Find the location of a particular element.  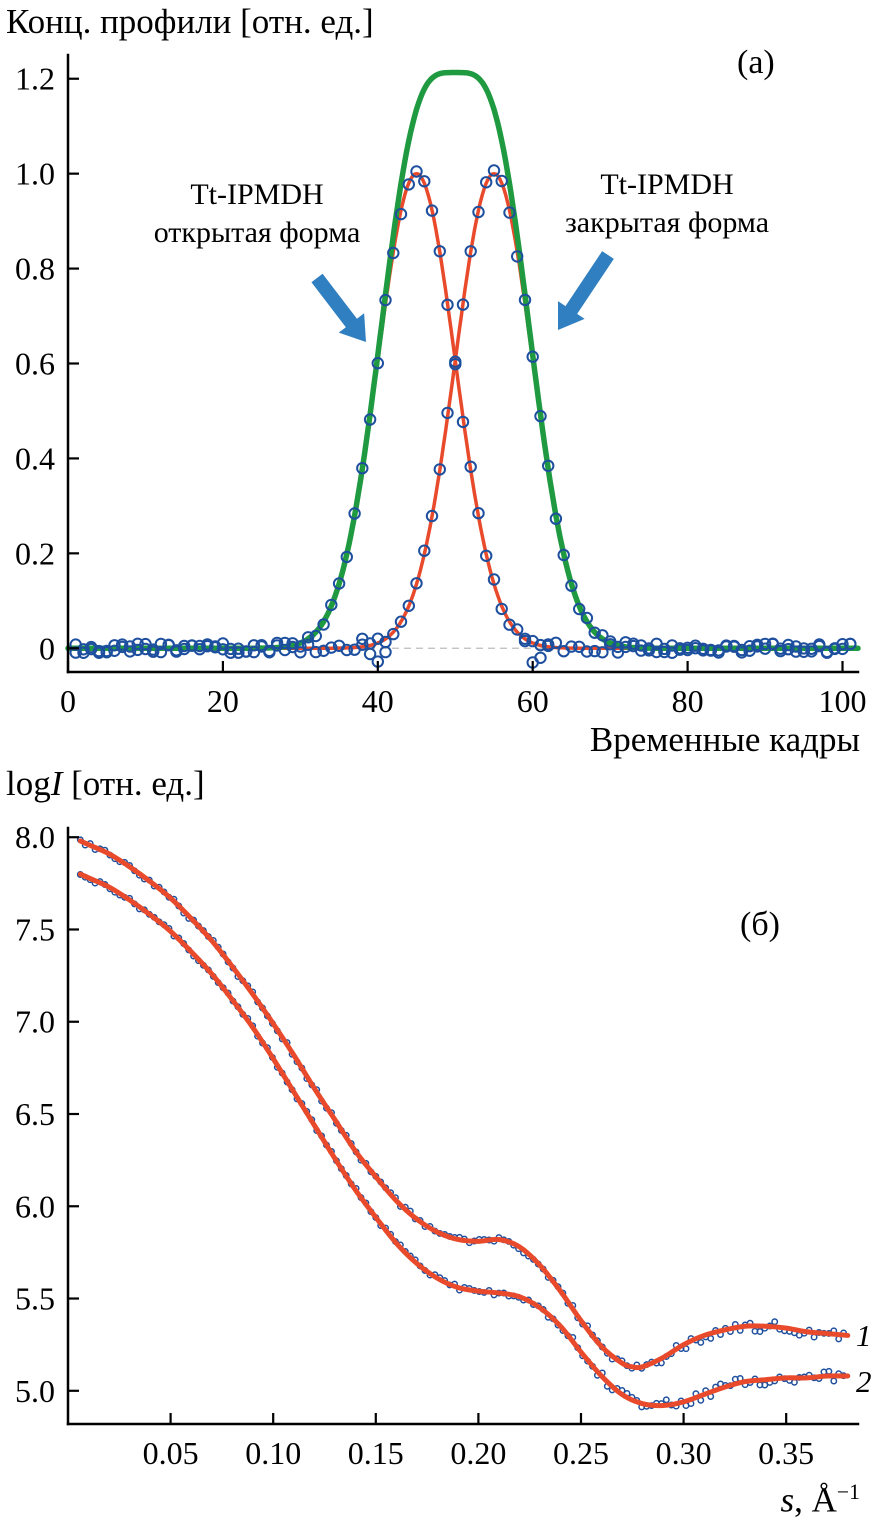

panel-b-xaxis-label: s, Å−1 is located at coordinates (820, 1500).